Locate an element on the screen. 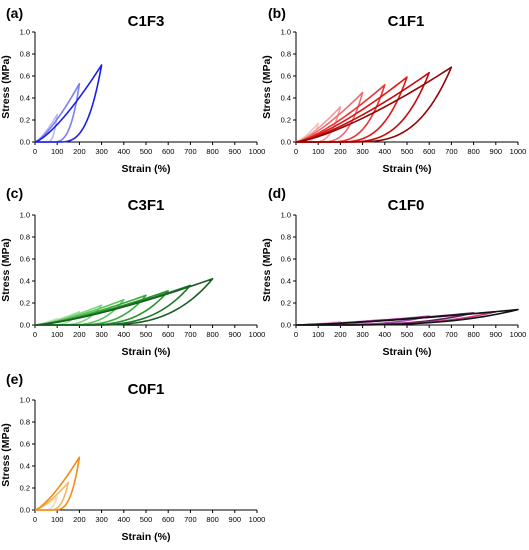 This screenshot has width=529, height=550. panel-letter: (a) is located at coordinates (14, 13).